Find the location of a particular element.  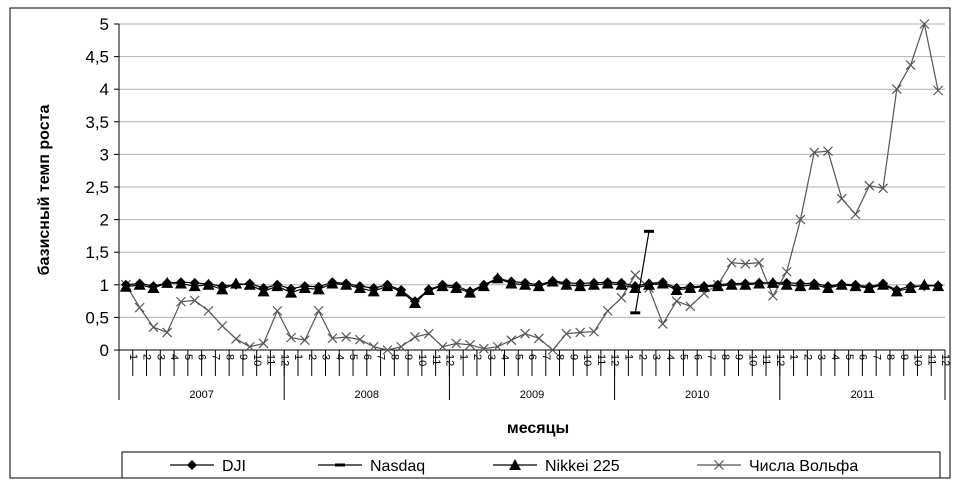

legend-entry-nasdaq: Nasdaq is located at coordinates (371, 466).